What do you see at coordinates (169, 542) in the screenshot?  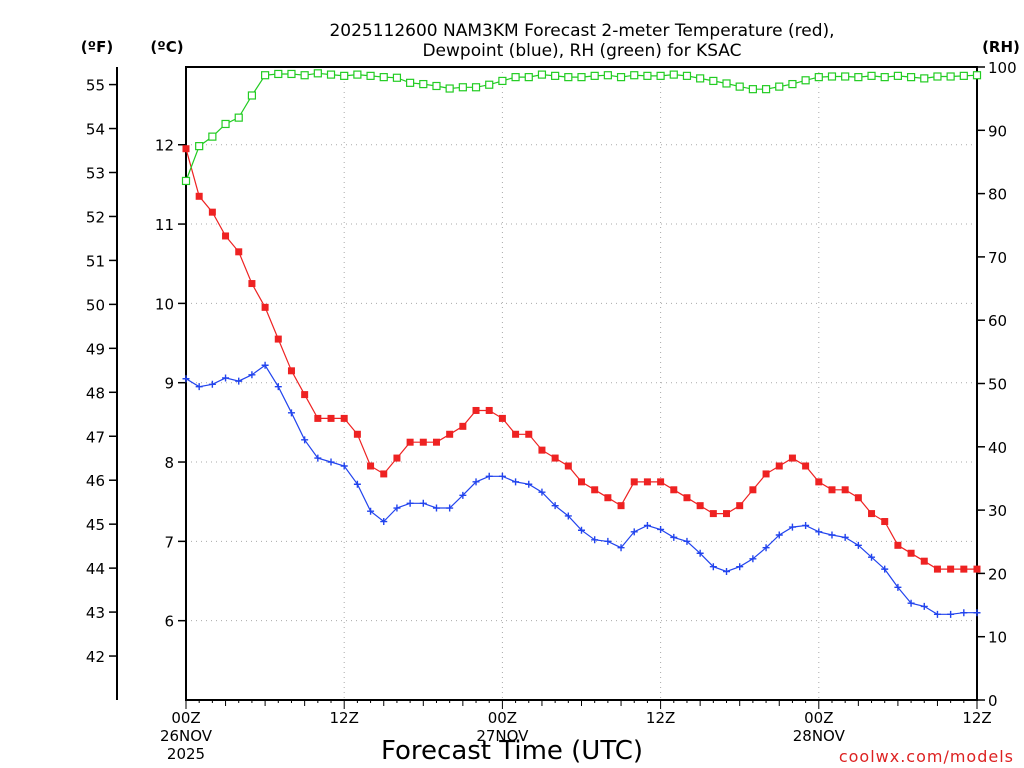 I see `celsius-tick-label: 7` at bounding box center [169, 542].